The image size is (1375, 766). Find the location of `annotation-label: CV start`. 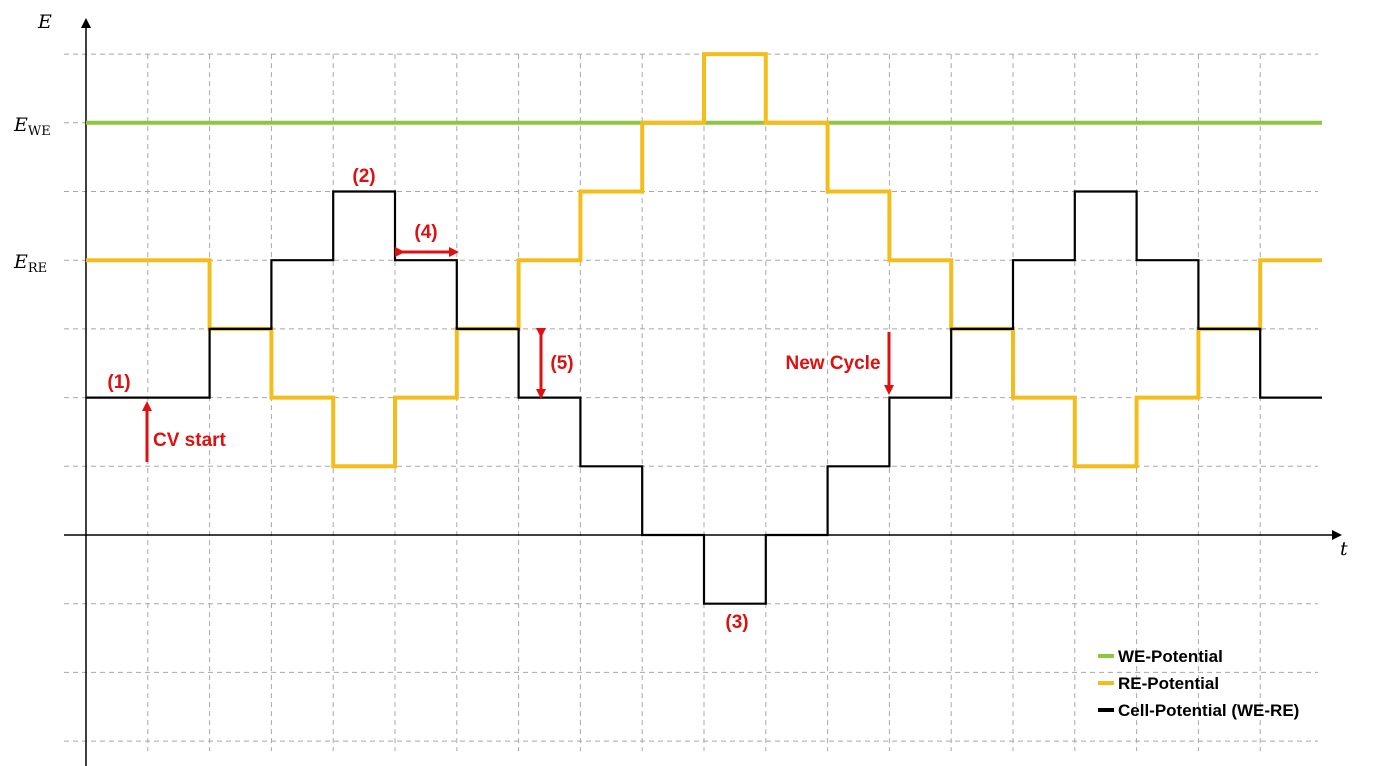

annotation-label: CV start is located at coordinates (190, 440).